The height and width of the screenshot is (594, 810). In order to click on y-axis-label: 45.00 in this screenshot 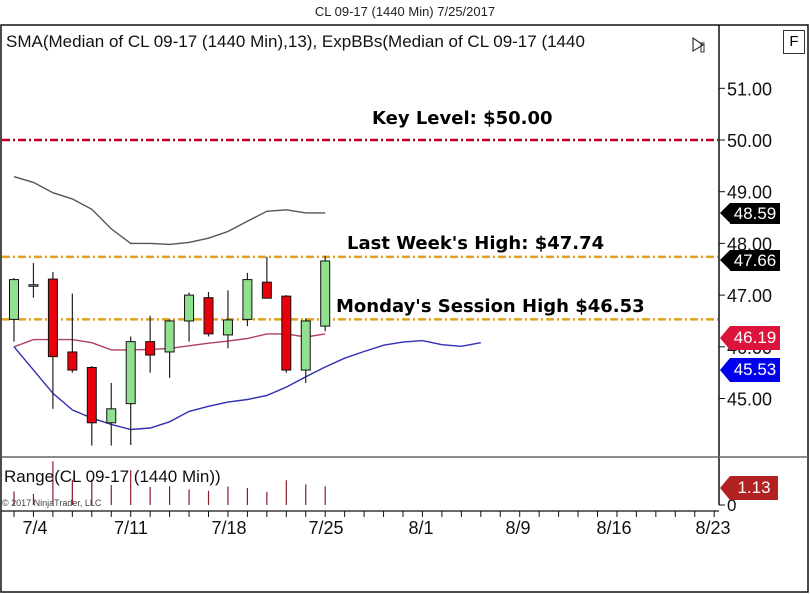, I will do `click(749, 400)`.